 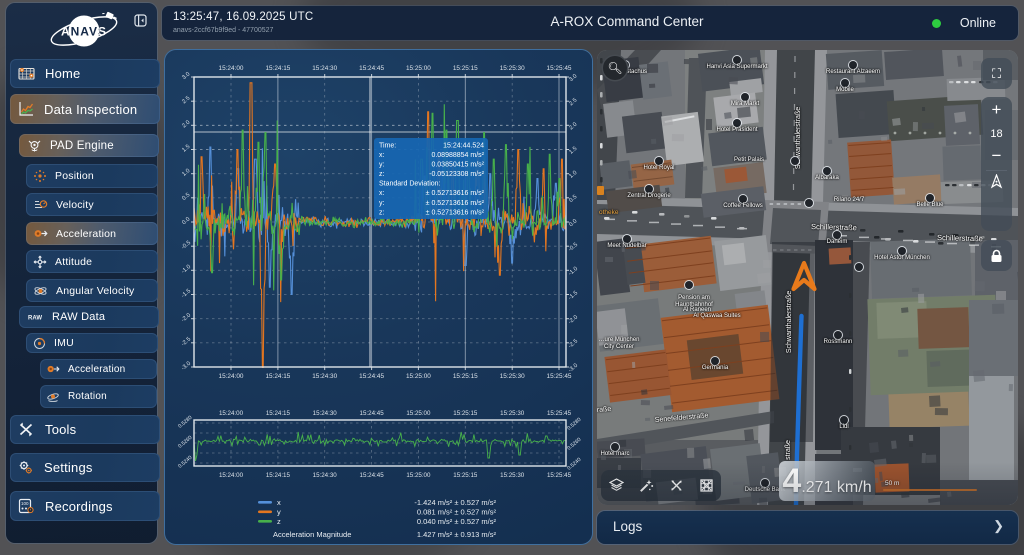 I want to click on svg-text: 0.03850415 m/s², so click(x=457, y=165).